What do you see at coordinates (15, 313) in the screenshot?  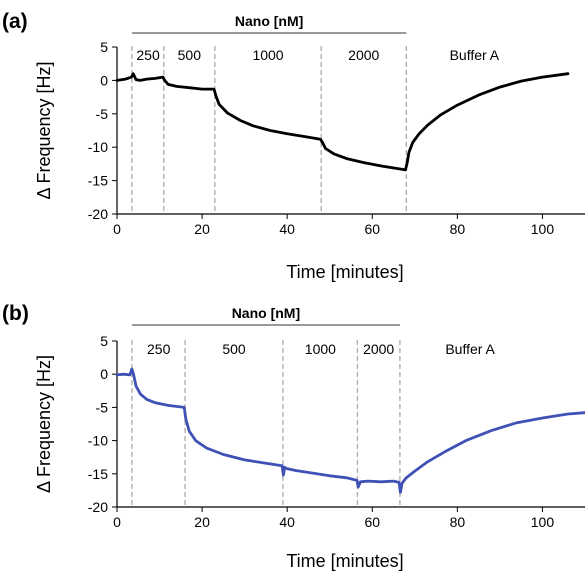 I see `panel-b-label: (b)` at bounding box center [15, 313].